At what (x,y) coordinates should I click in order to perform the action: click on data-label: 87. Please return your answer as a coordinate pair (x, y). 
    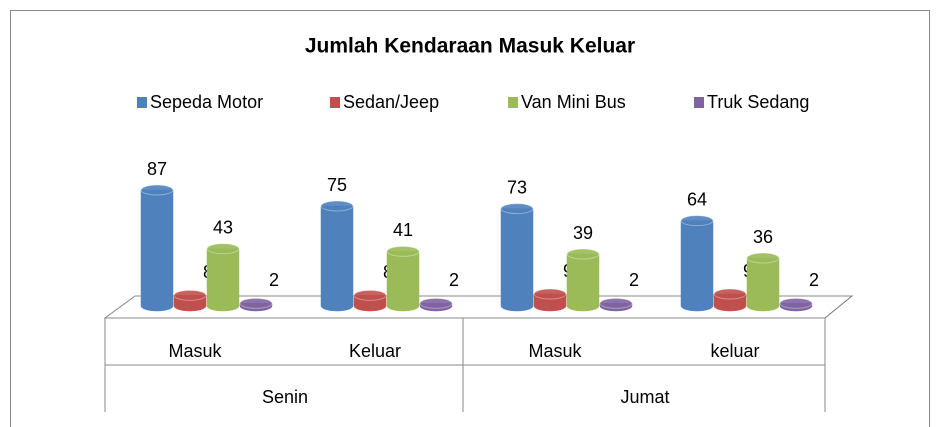
    Looking at the image, I should click on (157, 169).